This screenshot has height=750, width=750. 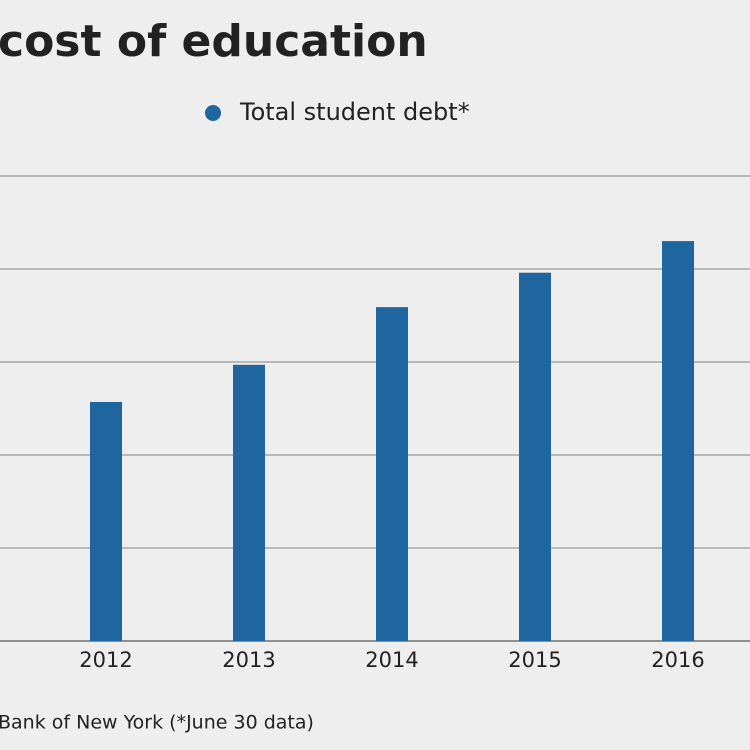 What do you see at coordinates (105, 660) in the screenshot?
I see `x-tick-label: 2012` at bounding box center [105, 660].